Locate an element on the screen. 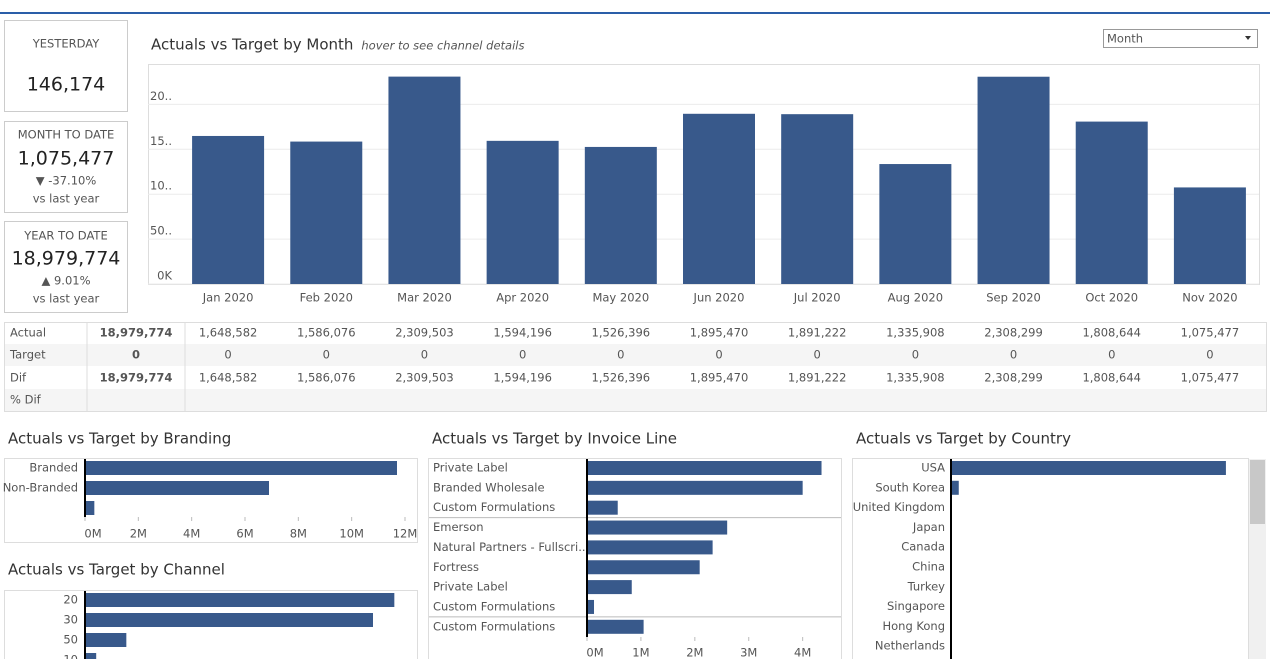  category-label: Emerson is located at coordinates (458, 527).